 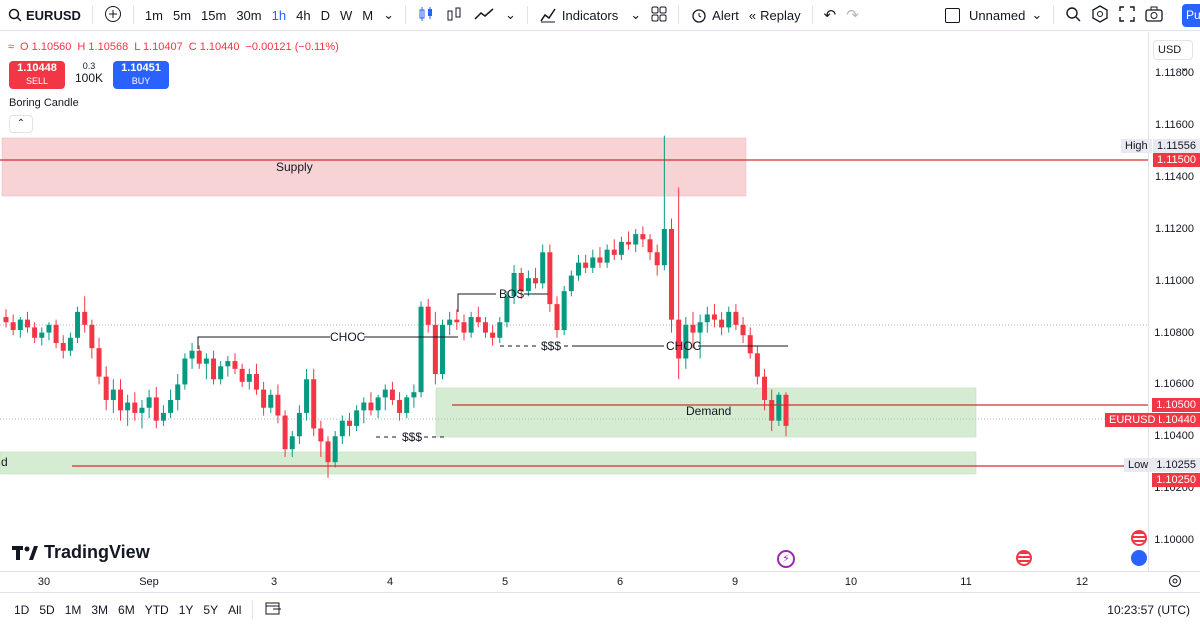 What do you see at coordinates (511, 294) in the screenshot?
I see `bos-label: BOS` at bounding box center [511, 294].